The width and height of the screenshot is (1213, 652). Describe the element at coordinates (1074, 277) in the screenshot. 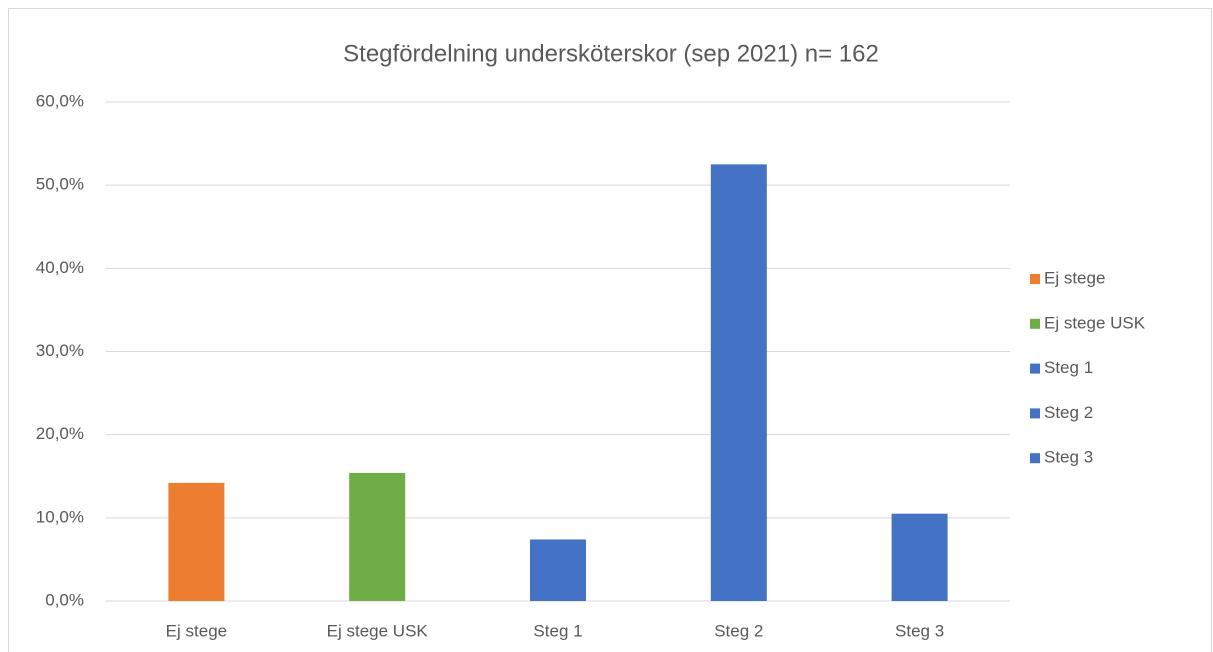

I see `legend-label: Ej stege` at that location.